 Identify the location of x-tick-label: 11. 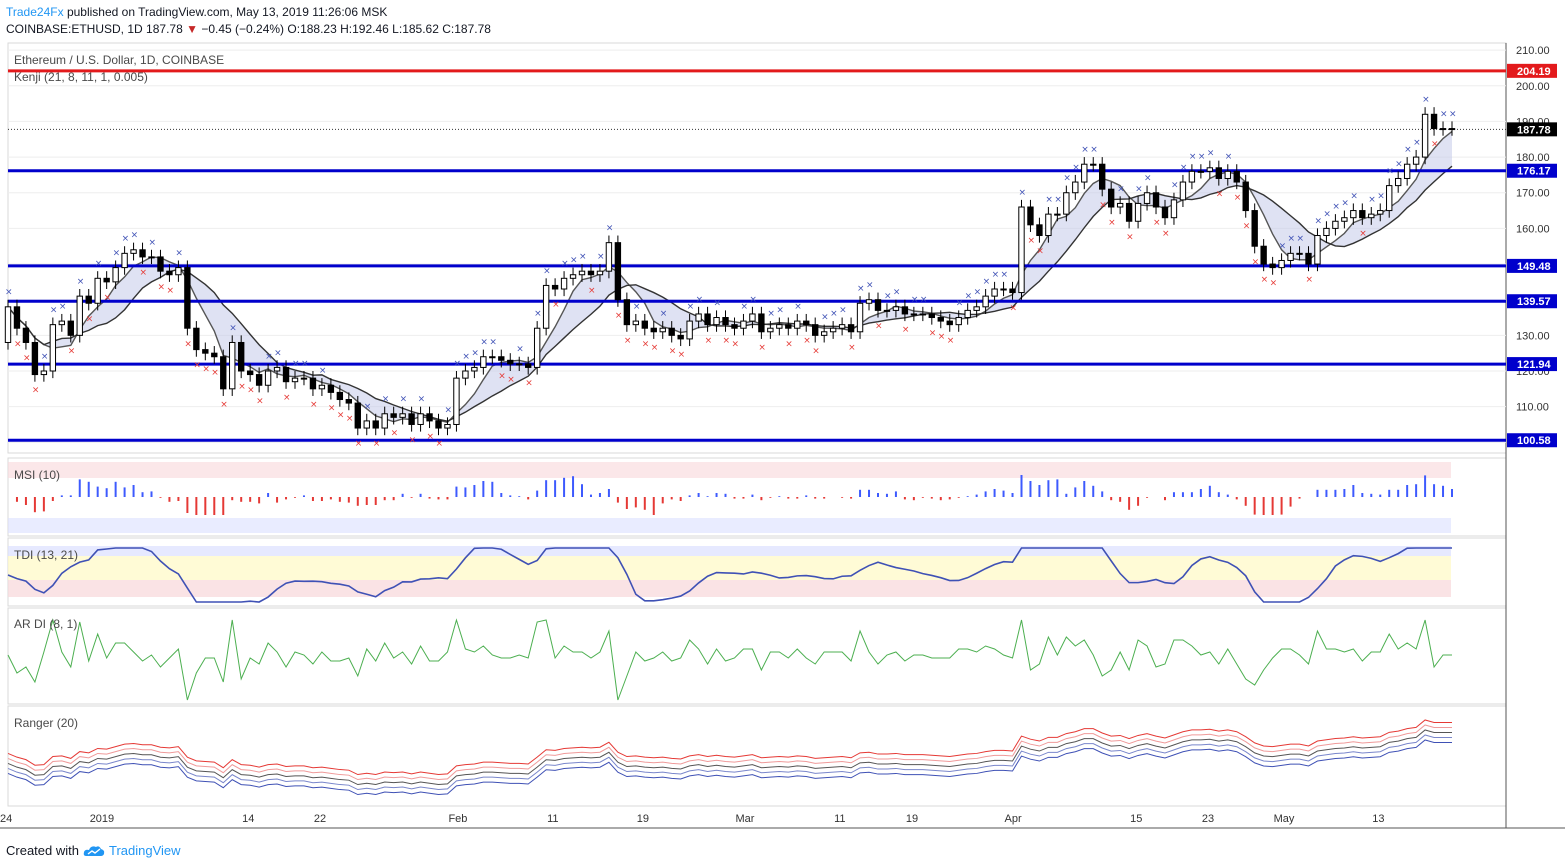
(839, 819).